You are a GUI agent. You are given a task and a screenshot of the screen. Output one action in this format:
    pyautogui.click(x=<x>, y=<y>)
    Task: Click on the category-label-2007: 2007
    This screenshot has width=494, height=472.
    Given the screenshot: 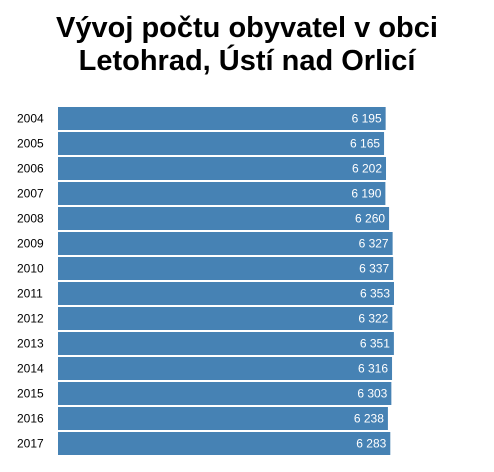 What is the action you would take?
    pyautogui.click(x=30, y=194)
    